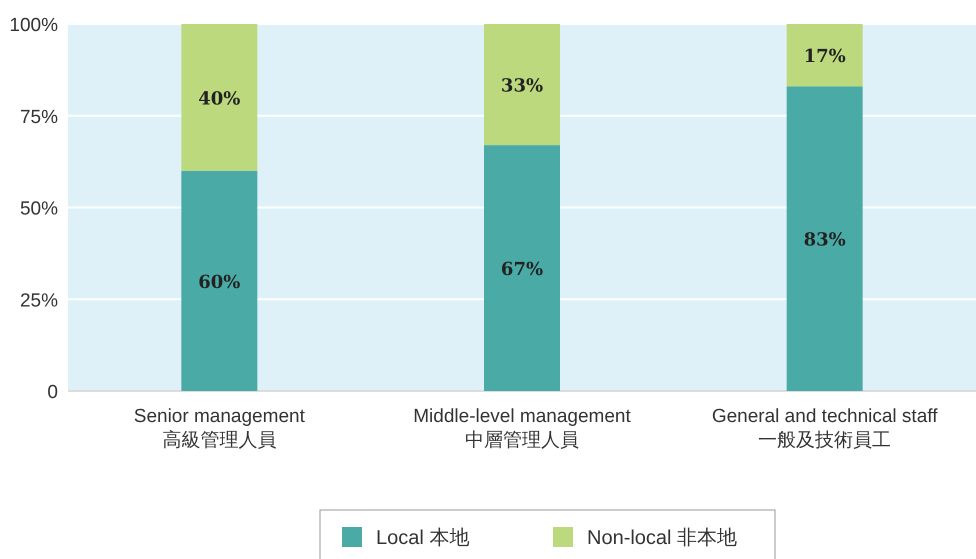 This screenshot has width=976, height=559. I want to click on x-tick-label: Senior management 高級管理人員, so click(220, 428).